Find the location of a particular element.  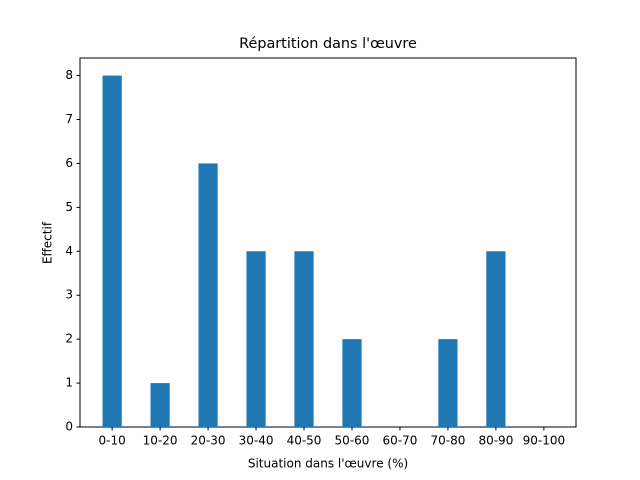

y-axis-label: Effectif is located at coordinates (48, 242).